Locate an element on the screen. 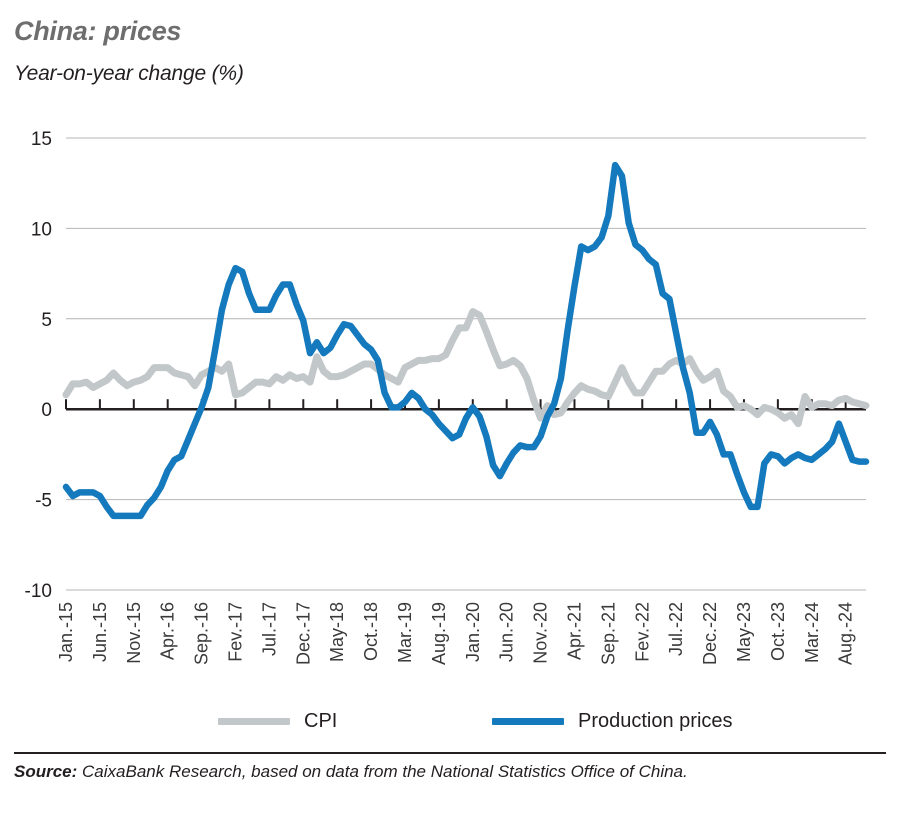 The height and width of the screenshot is (822, 900). x-axis-tick-label: Jul.-17 is located at coordinates (269, 629).